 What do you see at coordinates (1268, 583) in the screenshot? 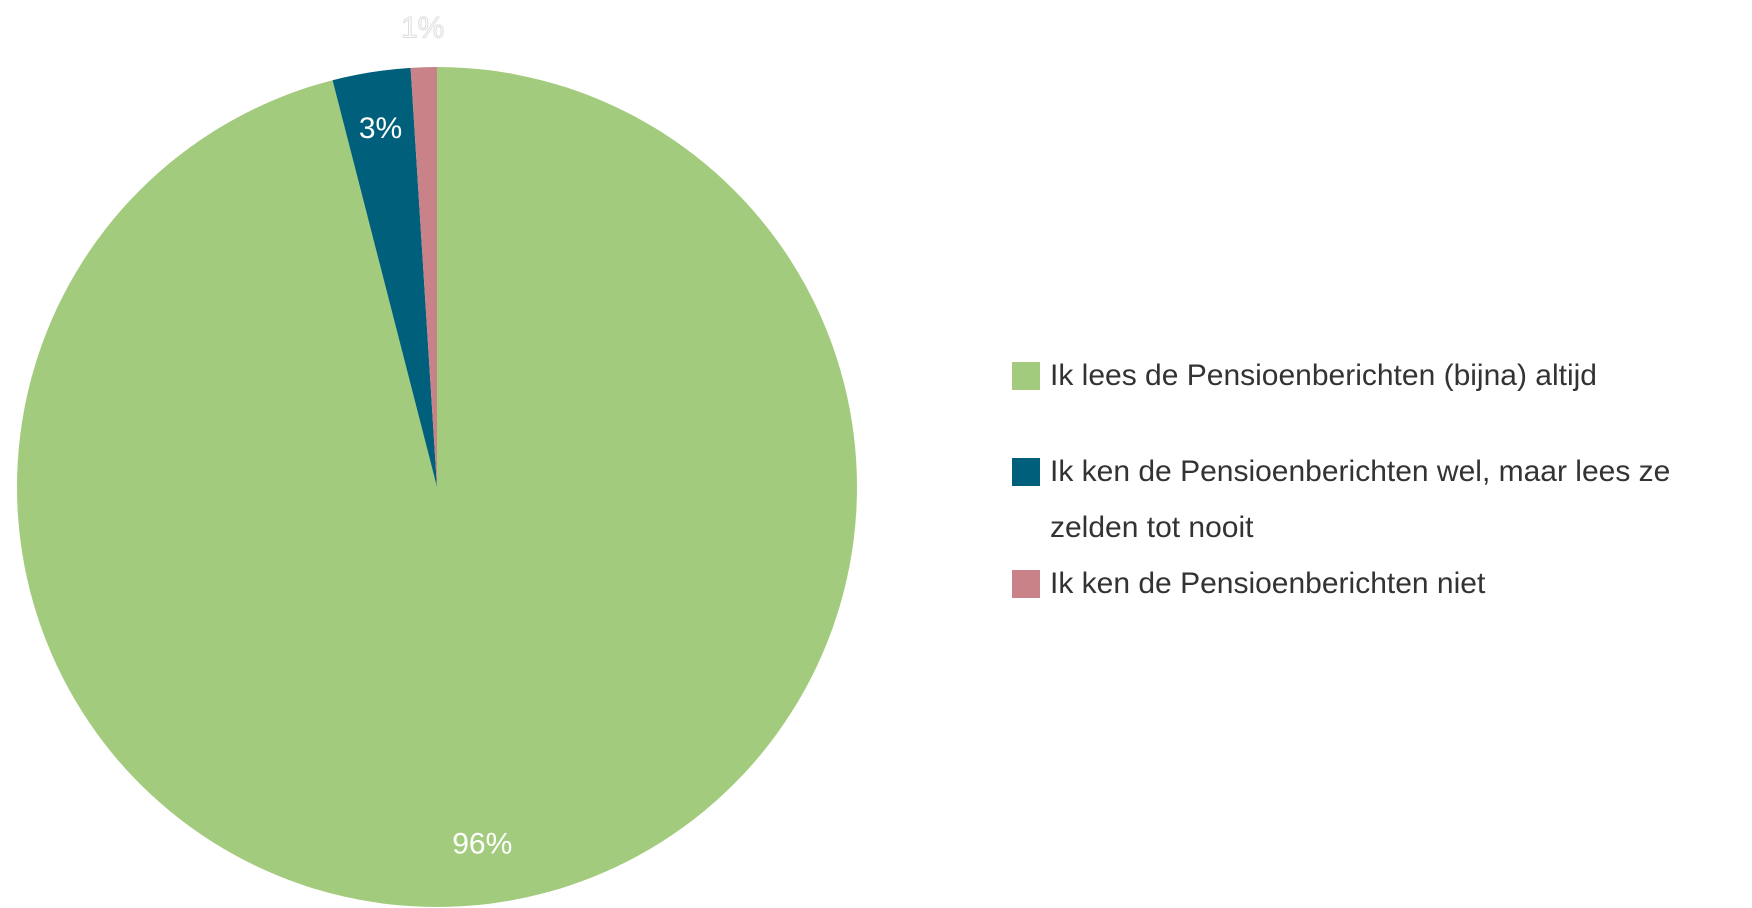
I see `legend-label: Ik ken de Pensioenberichten niet` at bounding box center [1268, 583].